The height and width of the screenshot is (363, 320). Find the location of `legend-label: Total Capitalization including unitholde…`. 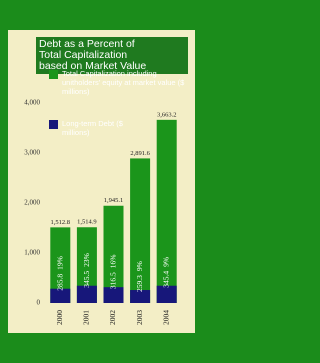

legend-label: Total Capitalization including unitholde… is located at coordinates (123, 82).